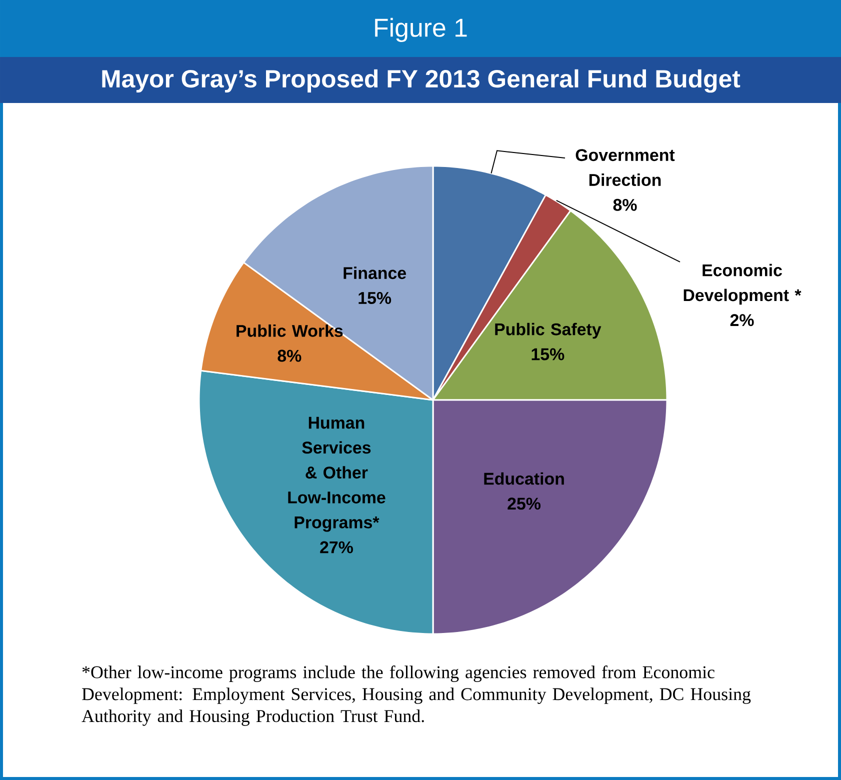 The height and width of the screenshot is (780, 841). What do you see at coordinates (337, 474) in the screenshot?
I see `slice-label: Human Services & Other Low-Income Programs*` at bounding box center [337, 474].